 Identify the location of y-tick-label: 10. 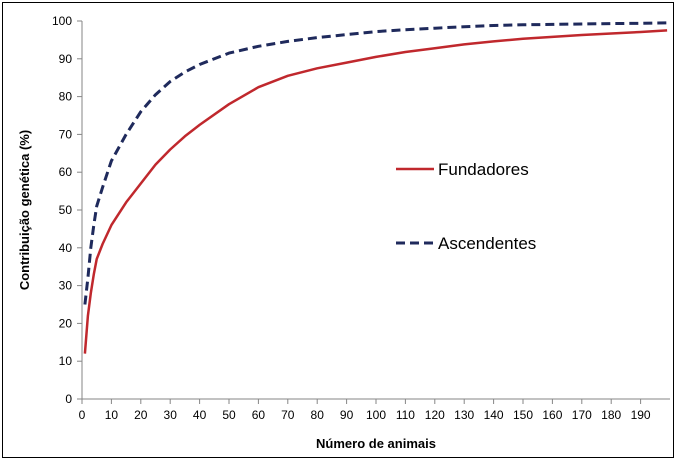
(66, 361).